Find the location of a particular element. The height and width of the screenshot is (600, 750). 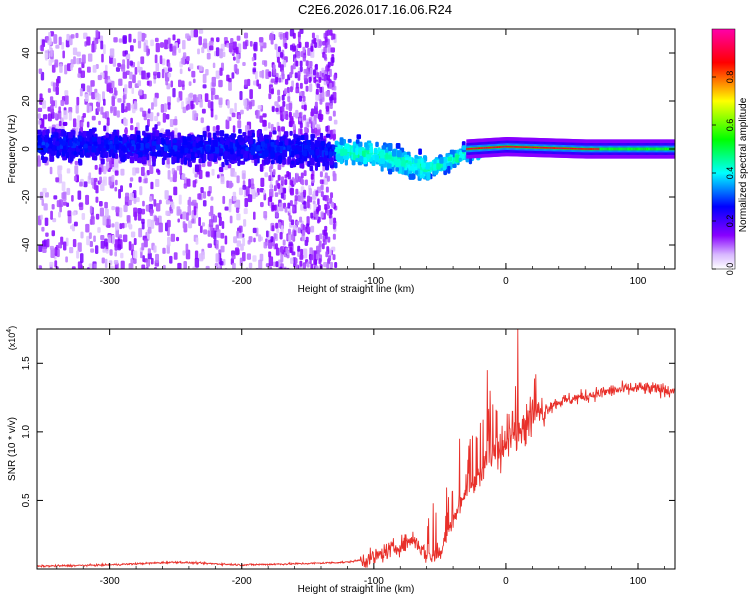

y-tick-label: -40 is located at coordinates (26, 244).